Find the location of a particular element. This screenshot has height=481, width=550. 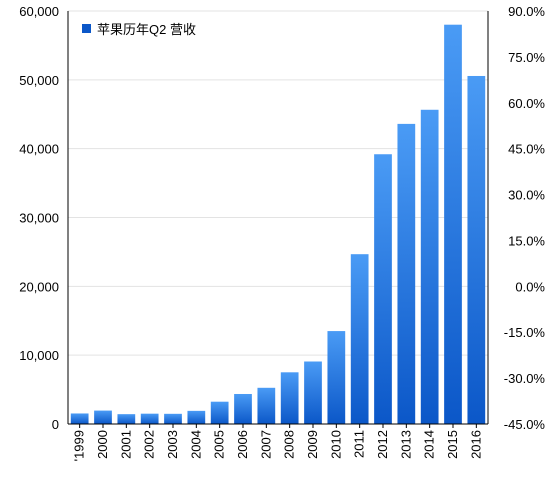

legend-label: 苹果历年Q2 营收 is located at coordinates (146, 29).